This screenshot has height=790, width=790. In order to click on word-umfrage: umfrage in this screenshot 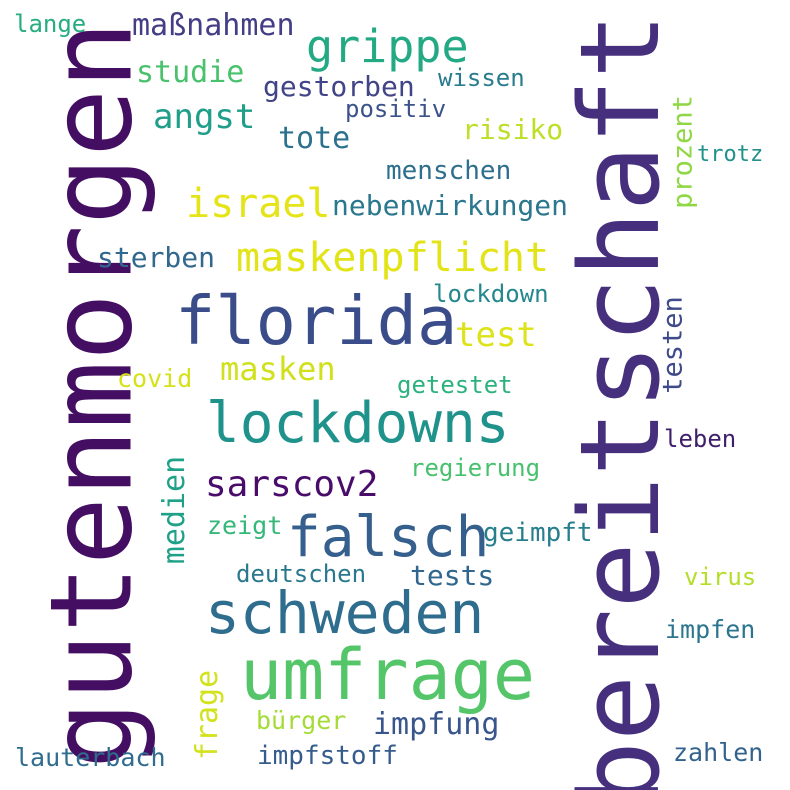, I will do `click(388, 675)`.